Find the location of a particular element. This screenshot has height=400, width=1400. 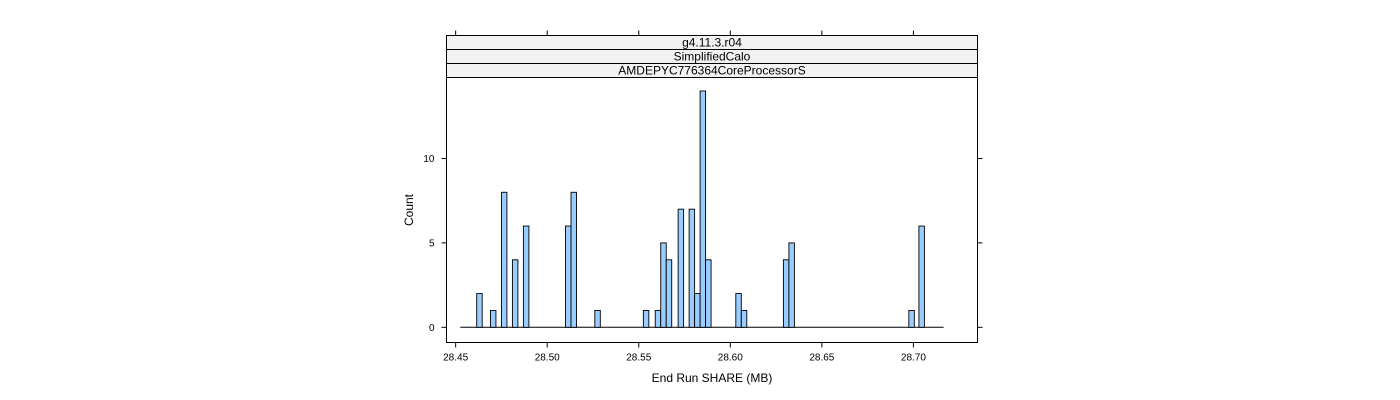

strip-label-benchmark: SimplifiedCalo is located at coordinates (712, 57).